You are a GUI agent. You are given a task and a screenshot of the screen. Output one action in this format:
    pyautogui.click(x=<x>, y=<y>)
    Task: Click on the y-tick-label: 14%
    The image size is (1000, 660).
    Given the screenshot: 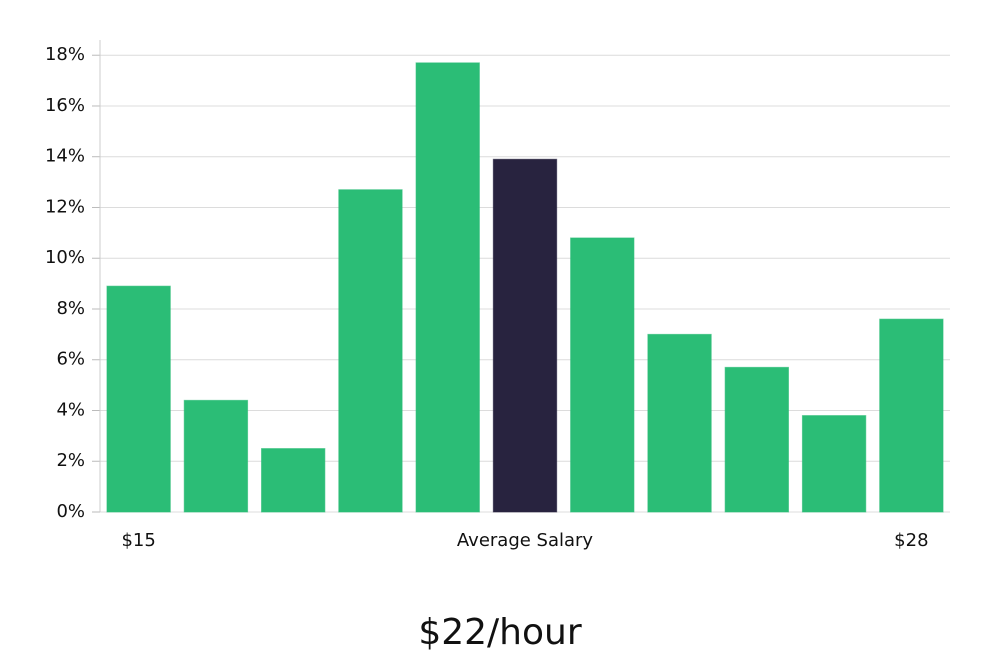 What is the action you would take?
    pyautogui.click(x=65, y=156)
    